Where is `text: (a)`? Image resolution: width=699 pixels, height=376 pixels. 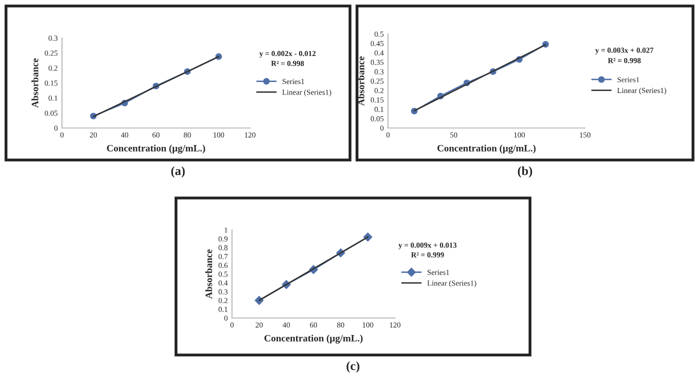
text: (a) is located at coordinates (178, 172).